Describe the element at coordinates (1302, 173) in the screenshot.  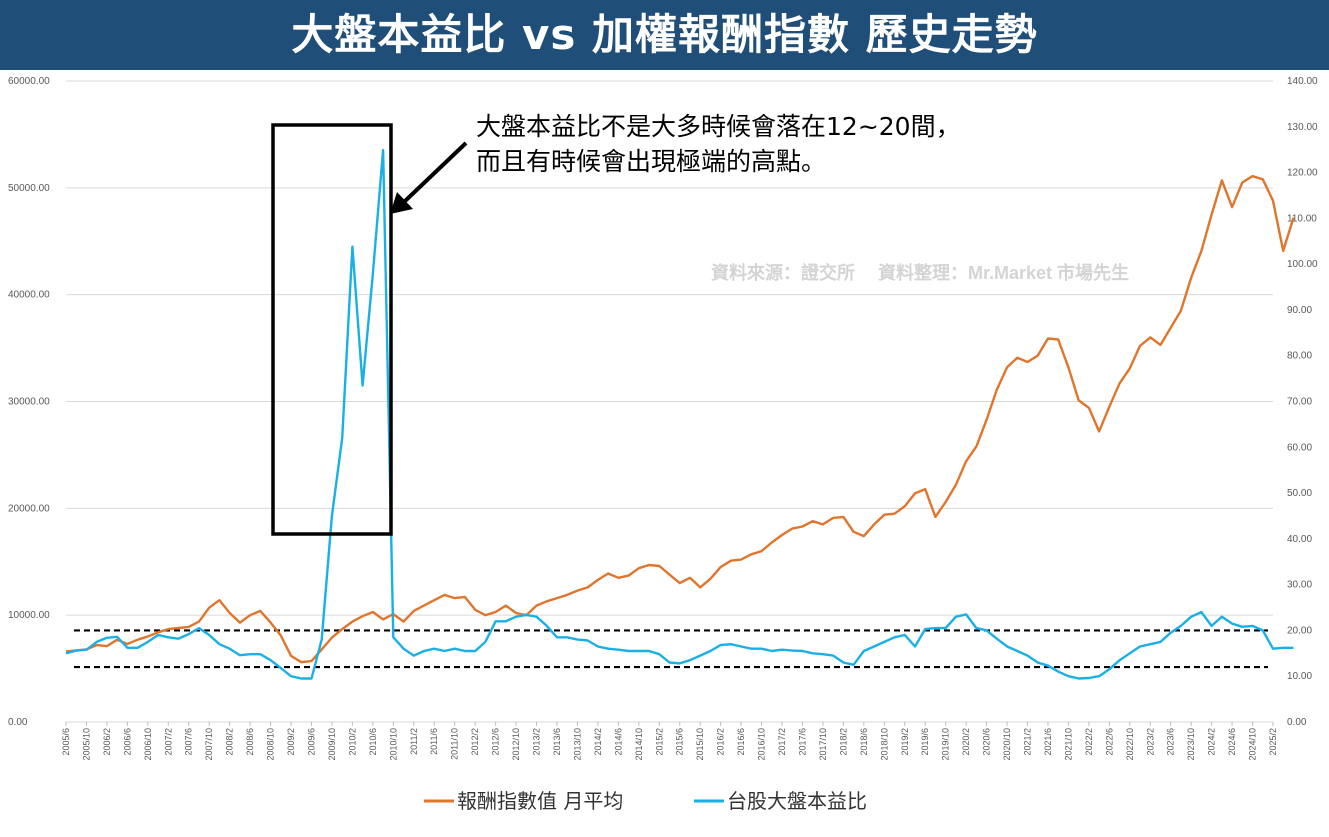
I see `right-tick-label: 120.00` at that location.